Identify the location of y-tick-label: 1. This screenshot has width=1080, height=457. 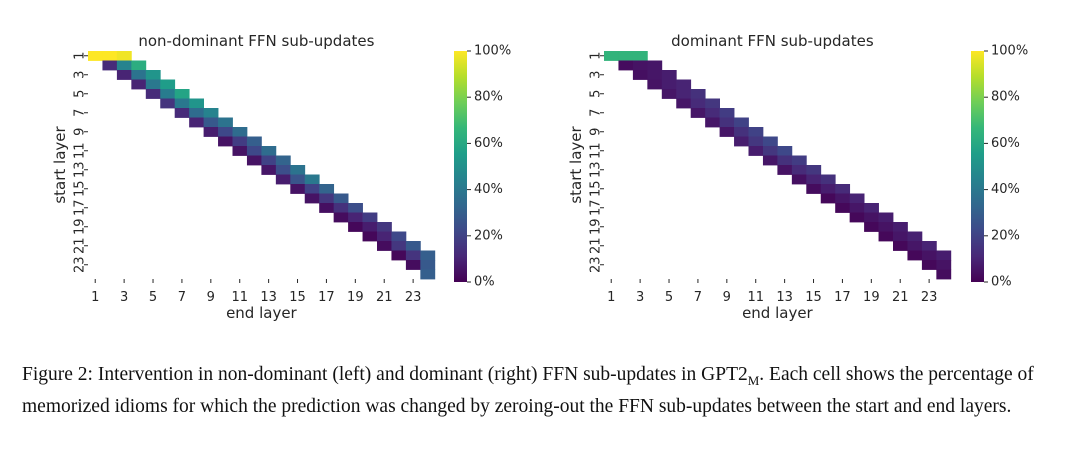
(596, 56).